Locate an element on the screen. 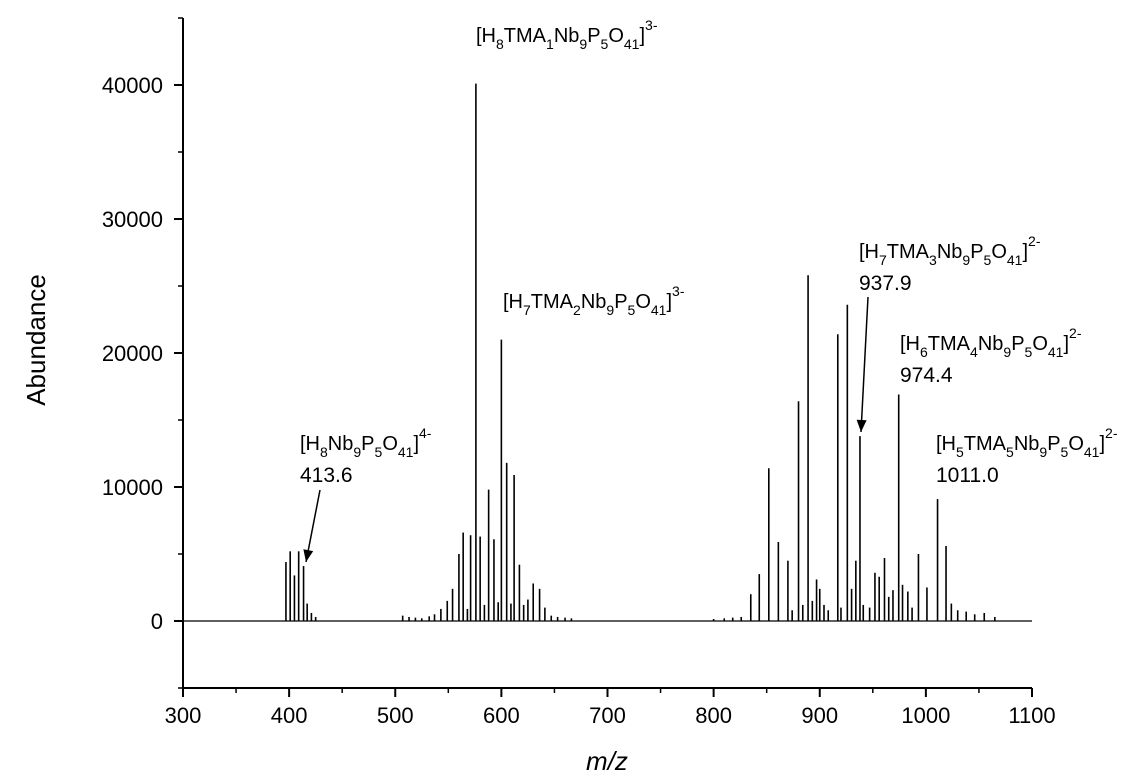 The width and height of the screenshot is (1145, 778). x-tick-label: 1100 is located at coordinates (1031, 715).